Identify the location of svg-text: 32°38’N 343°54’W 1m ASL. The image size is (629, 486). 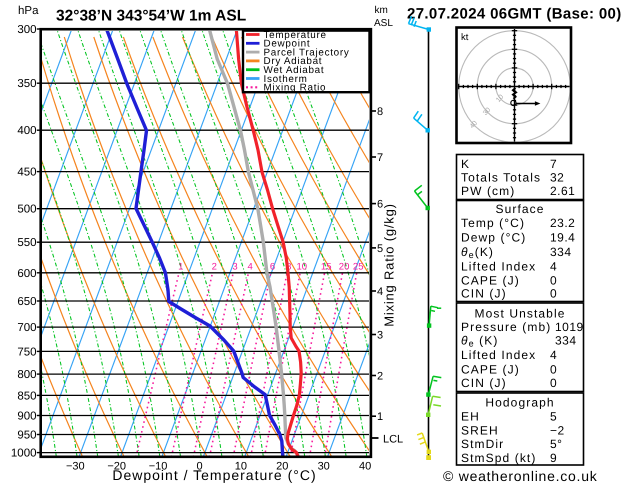
(151, 16).